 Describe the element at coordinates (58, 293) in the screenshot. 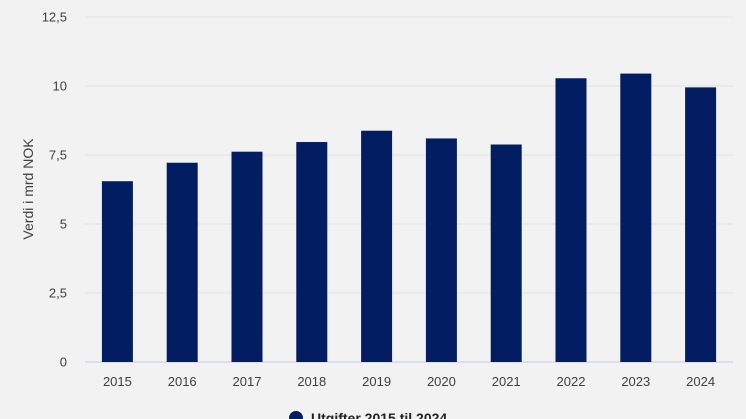

I see `y-tick-label: 2,5` at that location.